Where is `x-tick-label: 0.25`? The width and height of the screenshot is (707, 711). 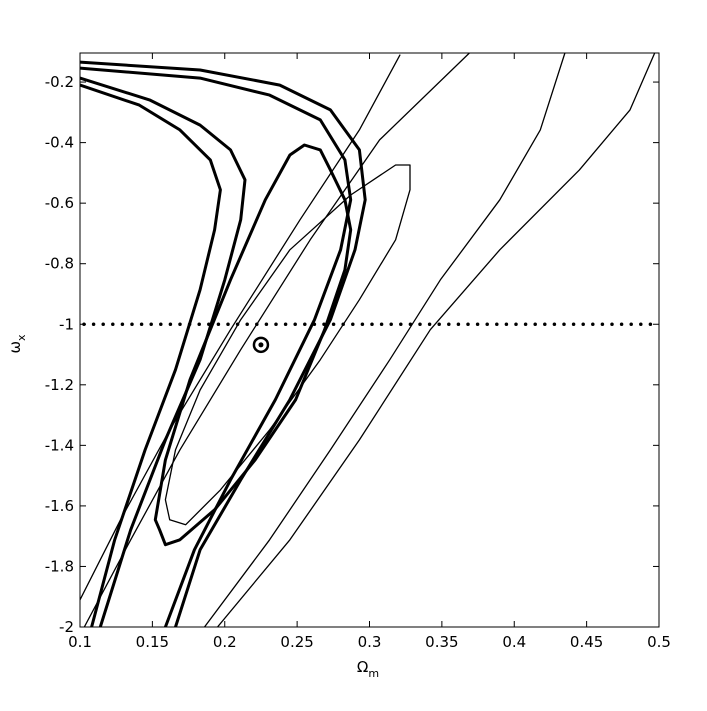
x-tick-label: 0.25 is located at coordinates (296, 642).